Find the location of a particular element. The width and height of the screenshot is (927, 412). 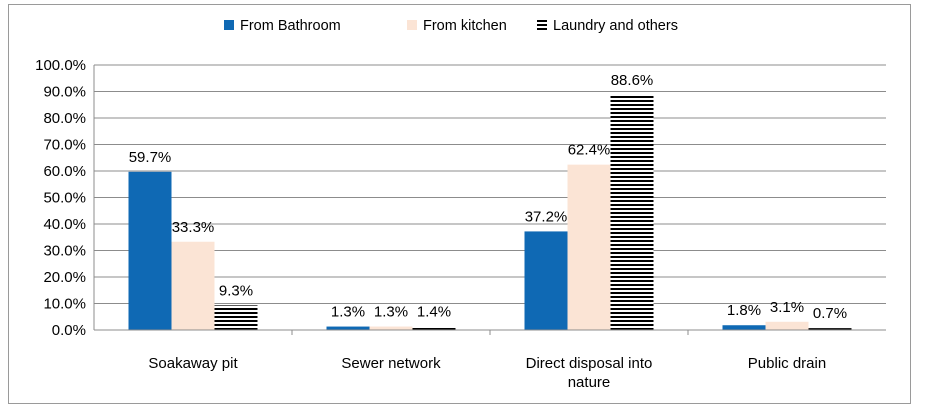

legend-label: From Bathroom is located at coordinates (290, 26).